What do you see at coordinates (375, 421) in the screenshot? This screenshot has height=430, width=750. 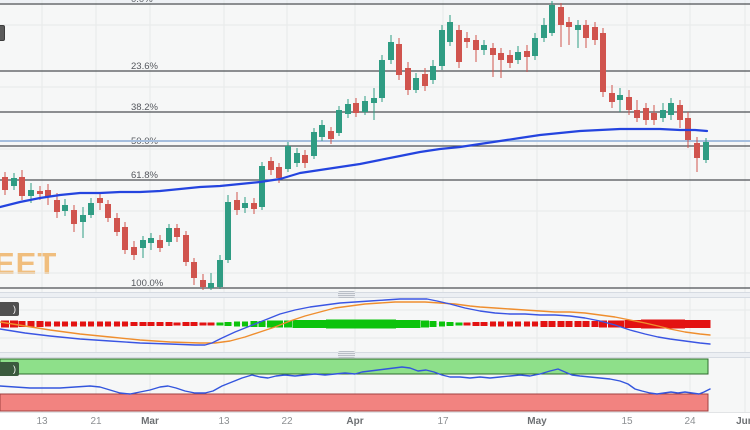 I see `x-axis: 13 21 Mar 13 22 Apr 17 May 15 24 Jun` at bounding box center [375, 421].